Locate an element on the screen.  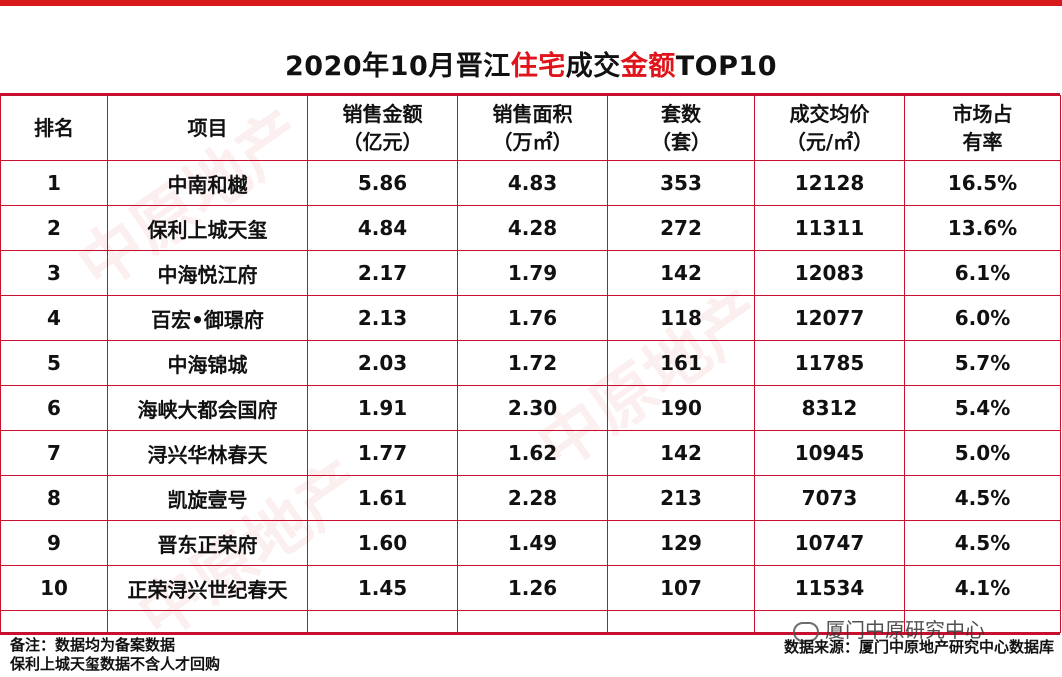
footnotes: 备注：数据均为备案数据 保利上城天玺数据不含人才回购 is located at coordinates (115, 655).